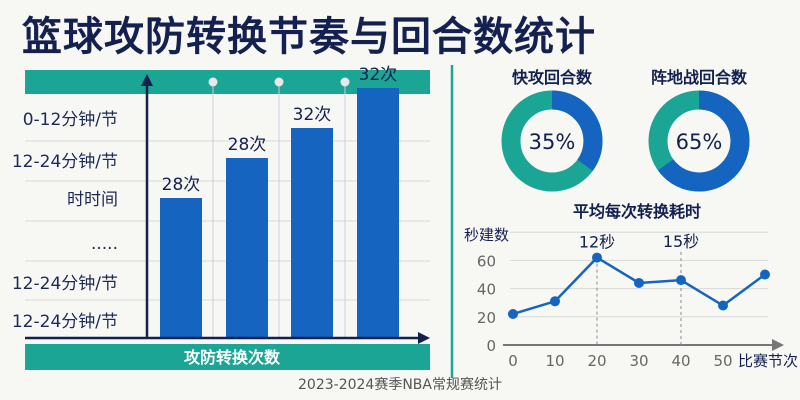 The image size is (800, 400). Describe the element at coordinates (486, 261) in the screenshot. I see `y-tick-label: 60` at that location.